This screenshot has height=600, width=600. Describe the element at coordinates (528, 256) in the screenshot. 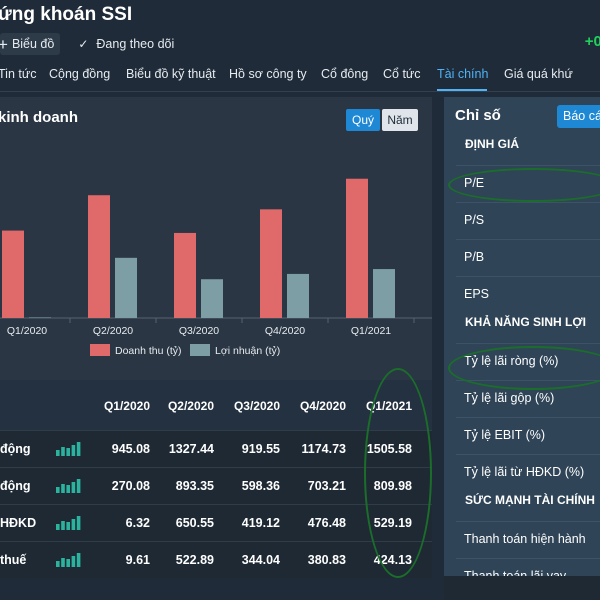

I see `indicator-item: P/B` at that location.